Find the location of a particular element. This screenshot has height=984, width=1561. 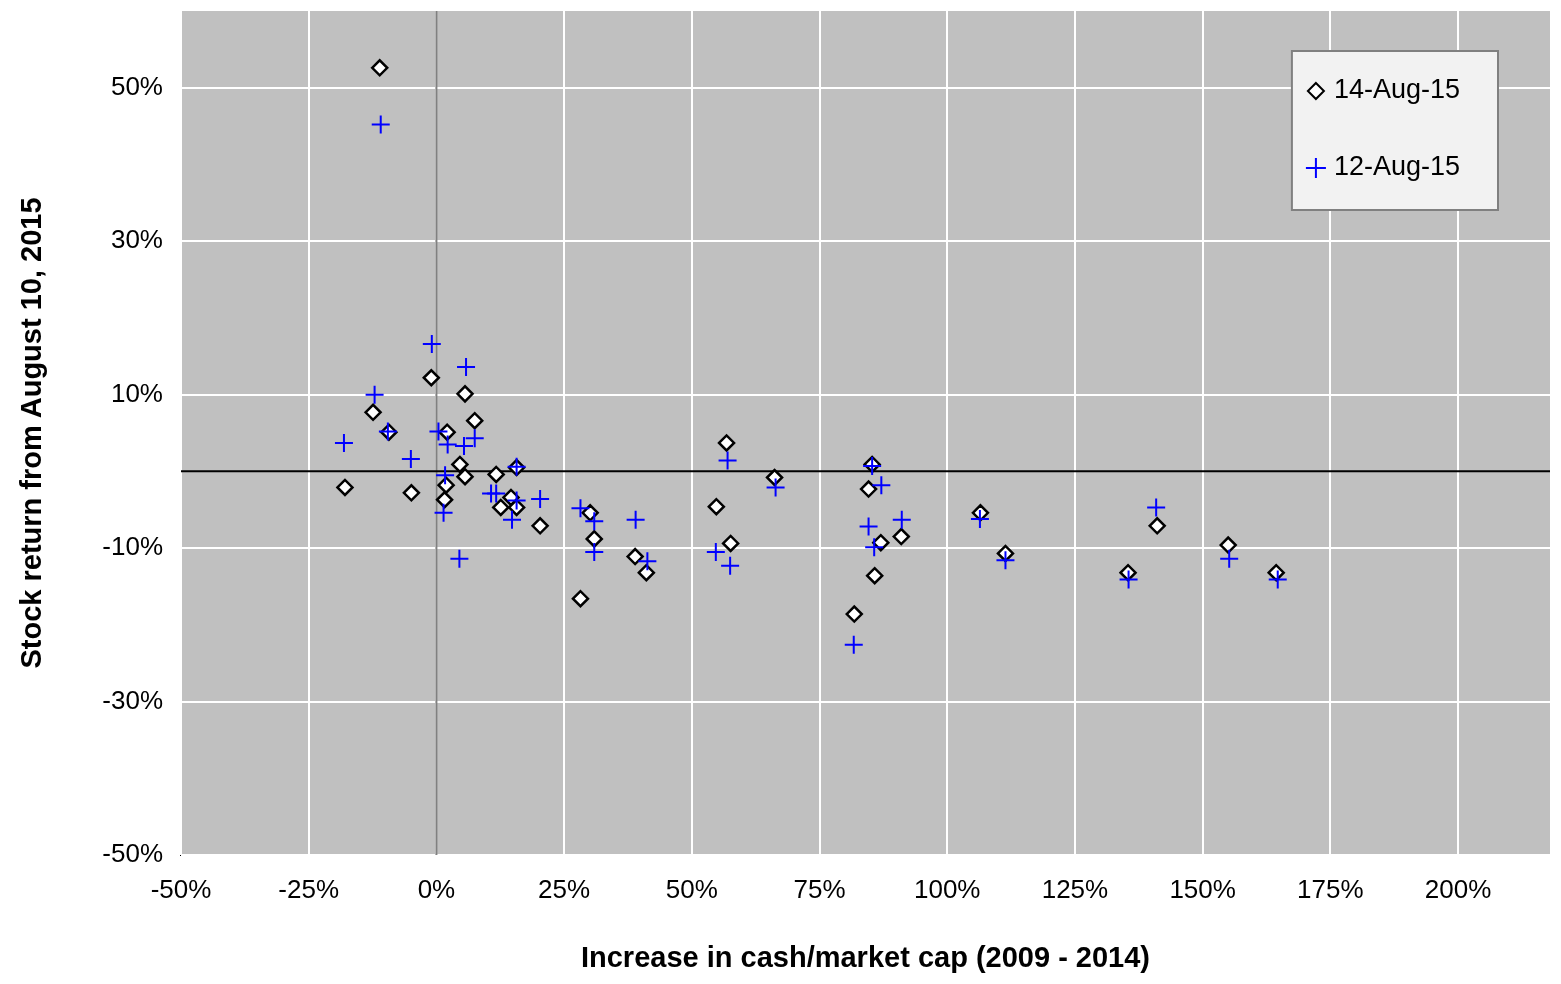

x-tick-label: 150% is located at coordinates (1202, 888).